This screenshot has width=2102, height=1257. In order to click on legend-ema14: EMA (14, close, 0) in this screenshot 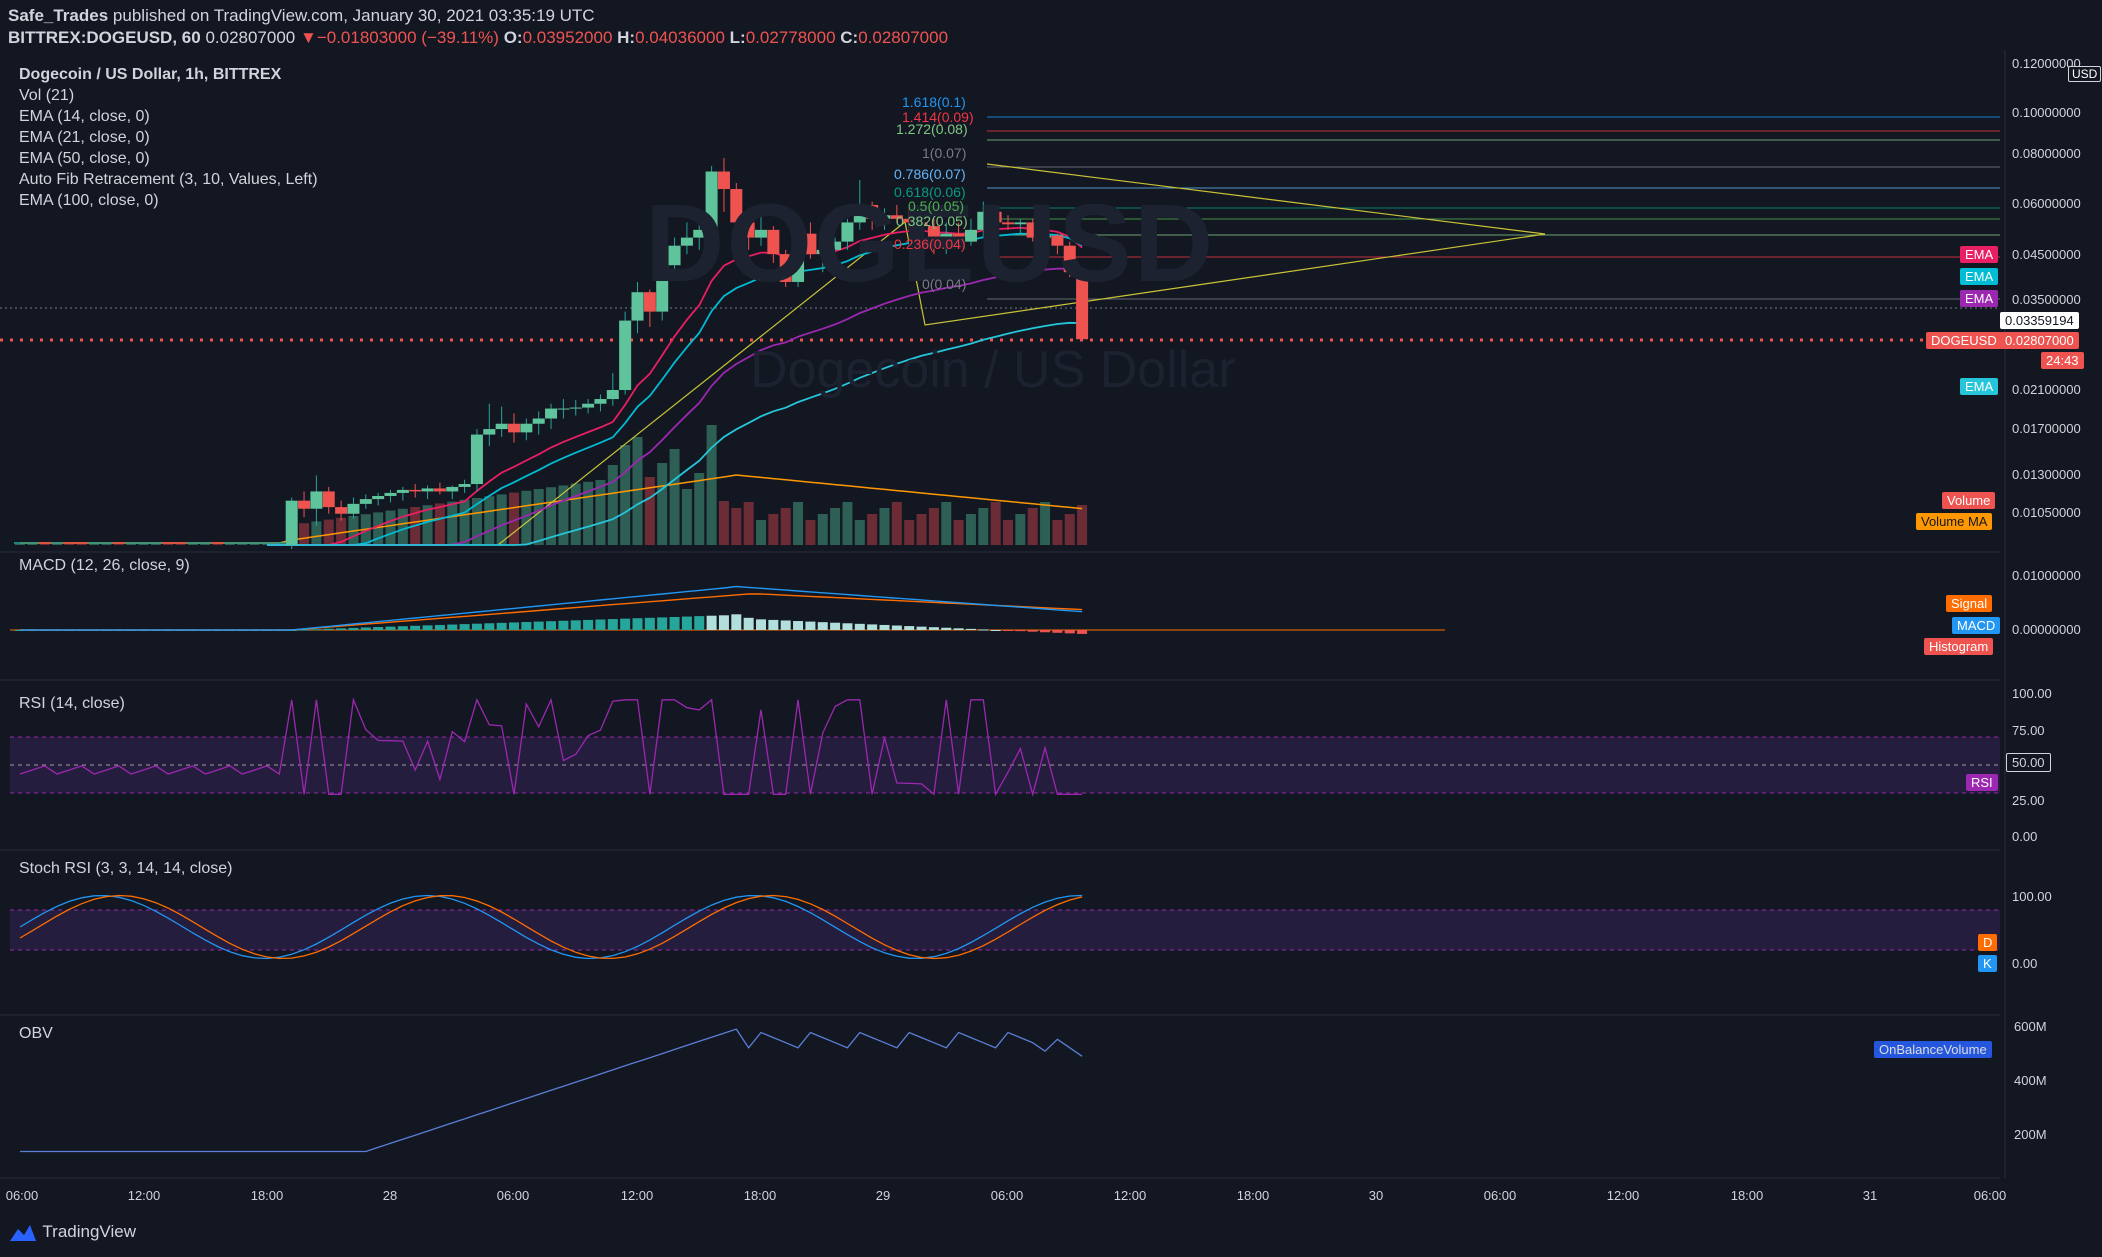, I will do `click(84, 116)`.